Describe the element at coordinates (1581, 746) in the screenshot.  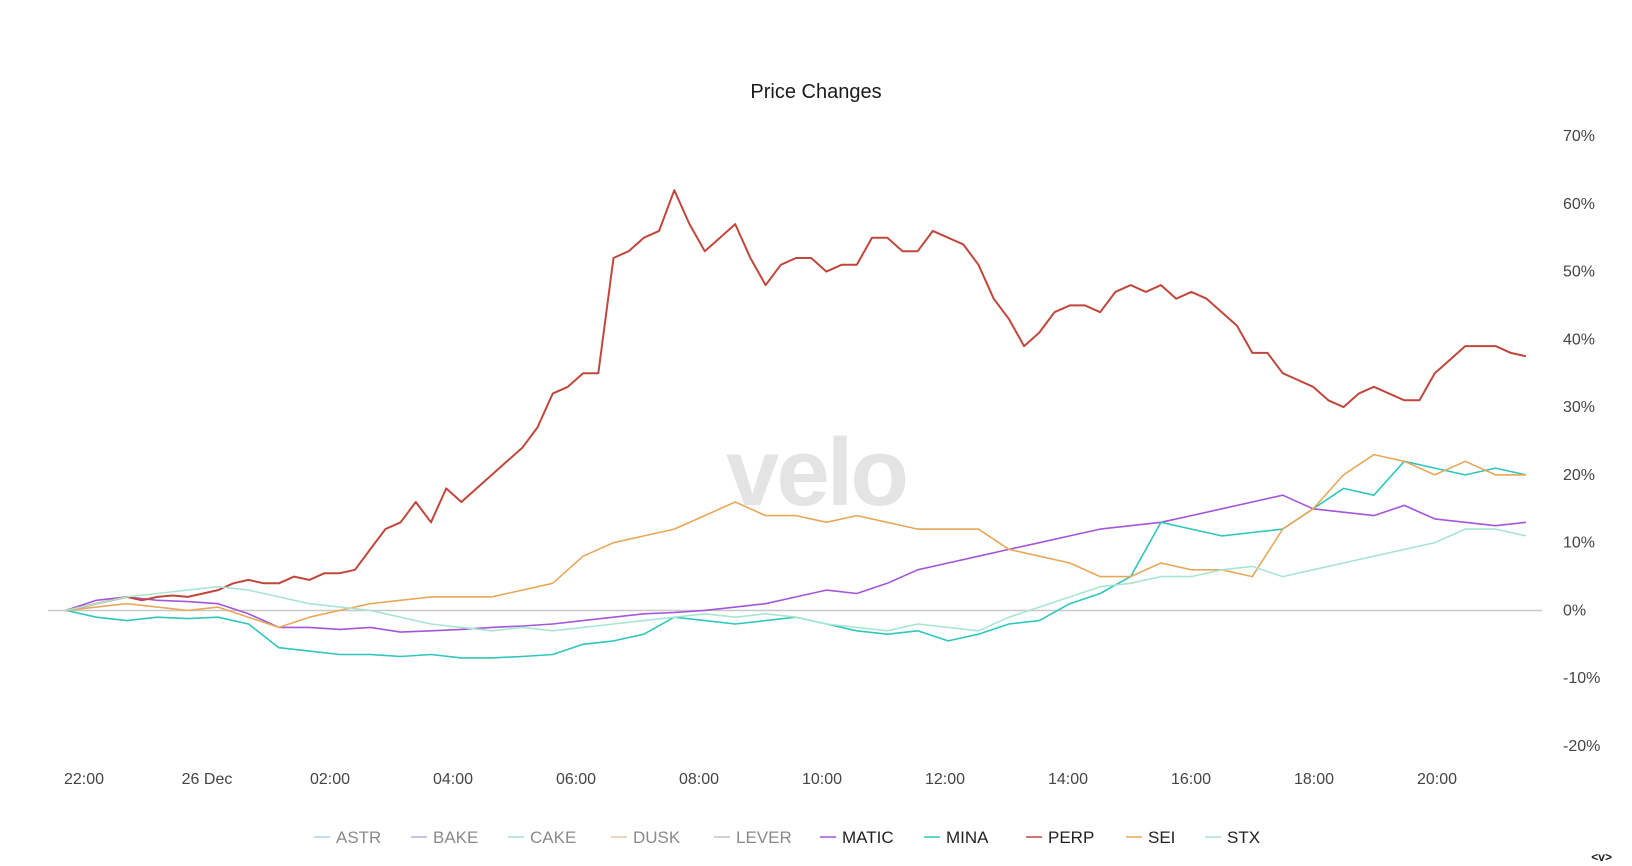
I see `y-tick-label: -20%` at that location.